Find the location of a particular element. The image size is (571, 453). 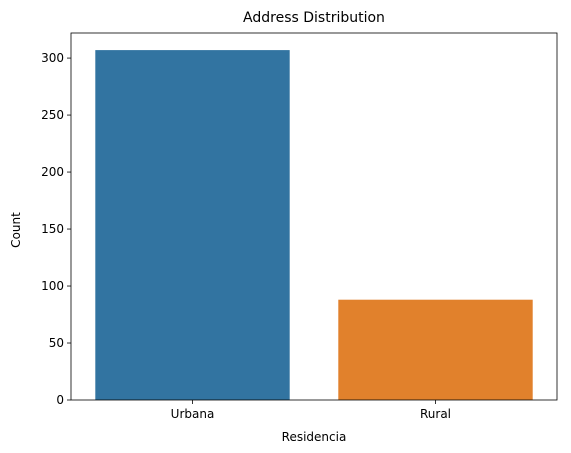

y-tick-label: 100 is located at coordinates (52, 286).